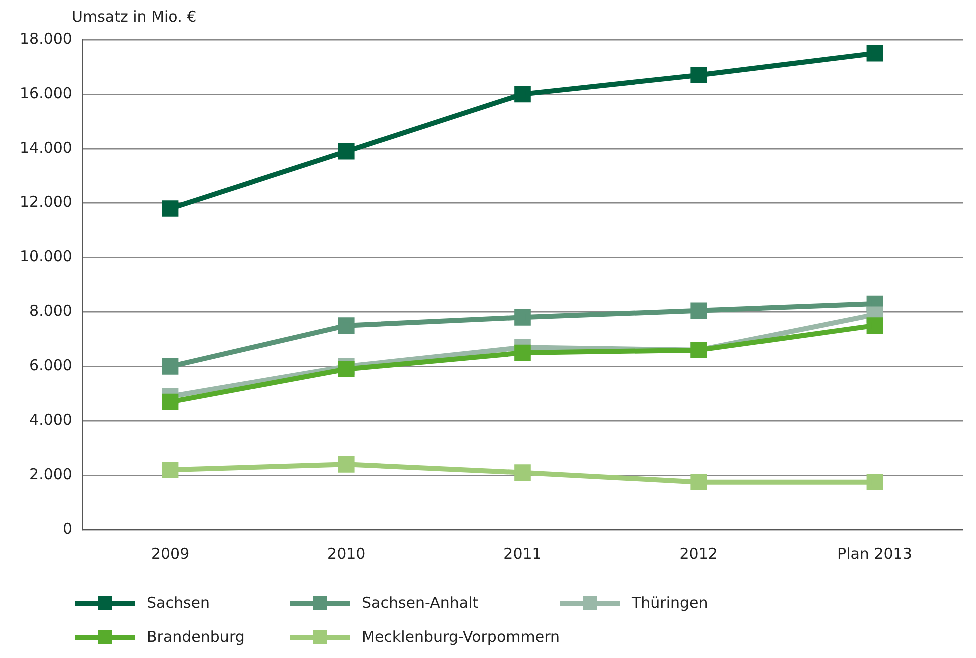 The width and height of the screenshot is (976, 658). What do you see at coordinates (46, 202) in the screenshot?
I see `y-tick-label: 12.000` at bounding box center [46, 202].